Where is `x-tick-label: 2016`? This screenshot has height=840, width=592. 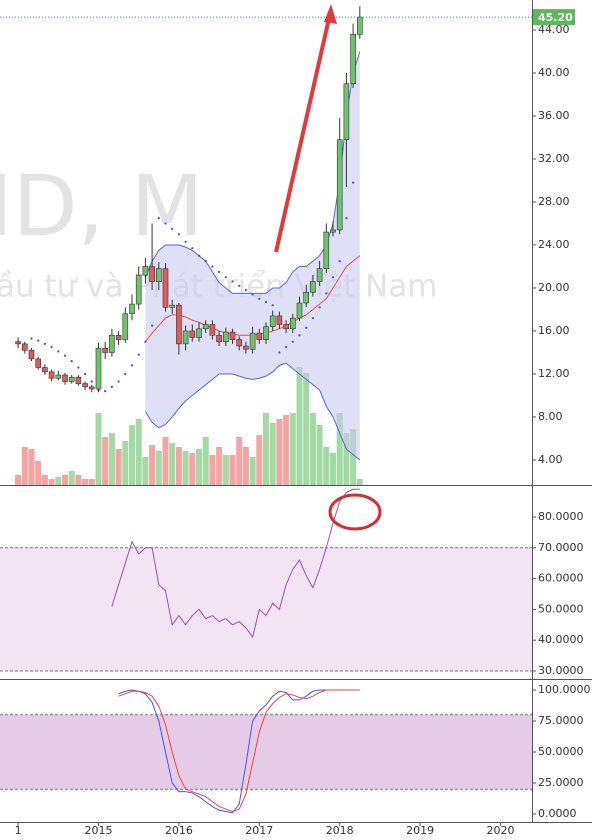
x-tick-label: 2016 is located at coordinates (179, 830).